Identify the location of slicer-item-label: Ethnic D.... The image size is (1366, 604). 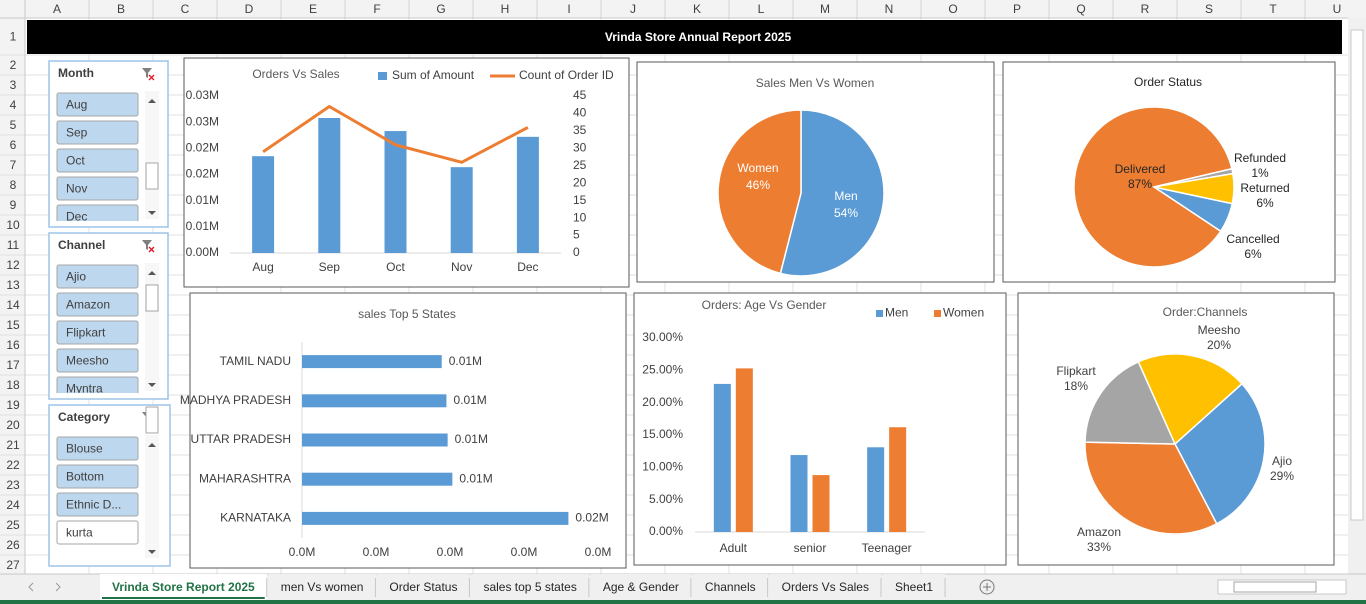
(93, 505).